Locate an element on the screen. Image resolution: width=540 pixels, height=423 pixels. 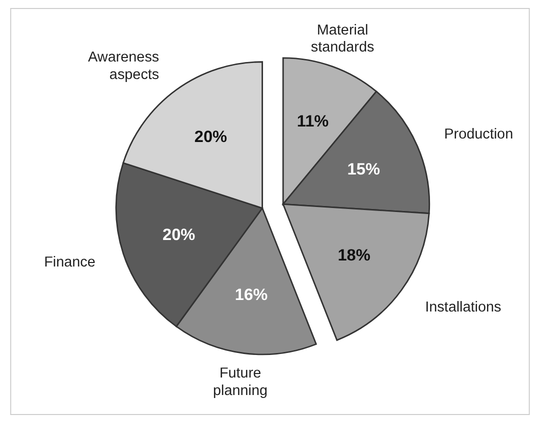
slice-label: Production is located at coordinates (479, 134).